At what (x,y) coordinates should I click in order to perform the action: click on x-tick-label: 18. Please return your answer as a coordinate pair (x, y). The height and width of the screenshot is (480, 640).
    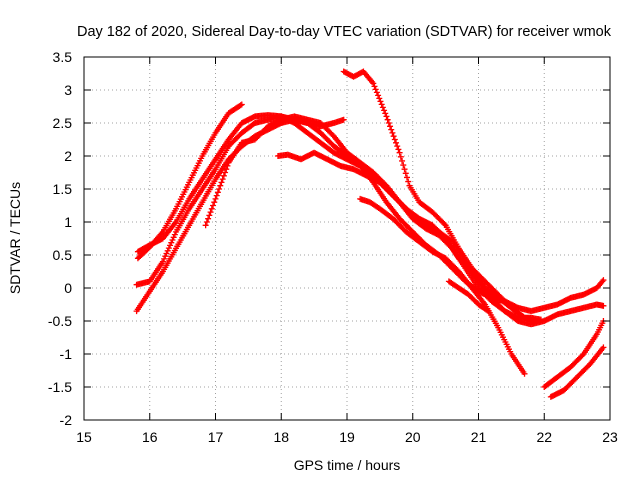
    Looking at the image, I should click on (281, 437).